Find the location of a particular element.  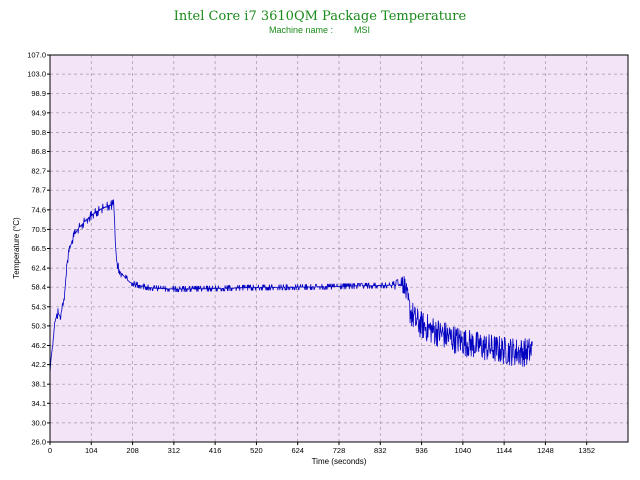

y-tick-label: 46.2 is located at coordinates (38, 345).